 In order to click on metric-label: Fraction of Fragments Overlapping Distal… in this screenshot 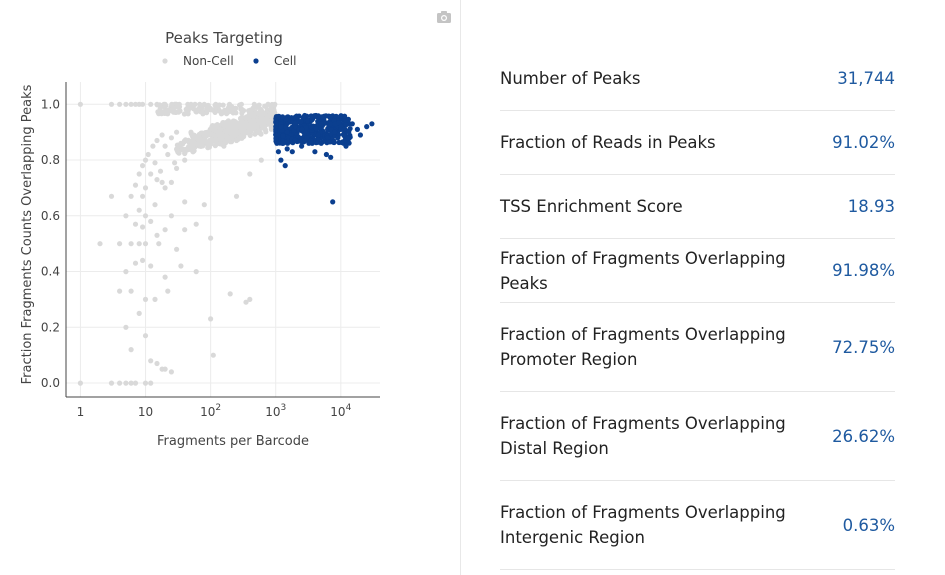, I will do `click(643, 436)`.